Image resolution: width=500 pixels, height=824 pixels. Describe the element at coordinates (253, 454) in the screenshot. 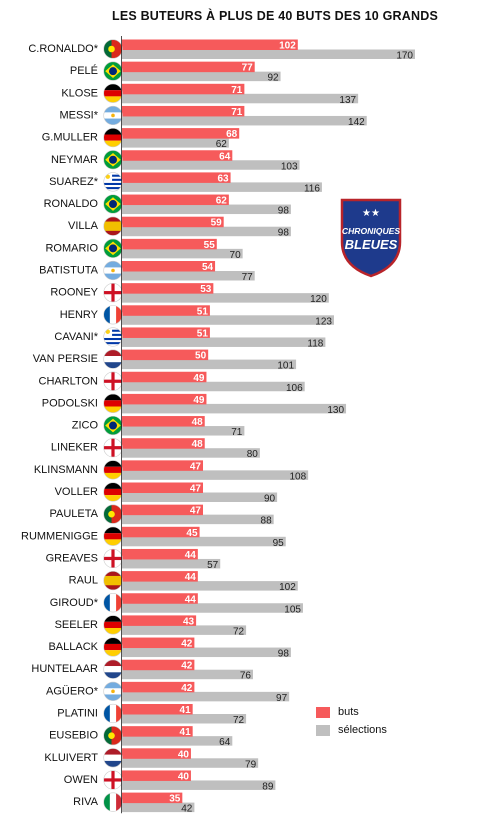

I see `selections-value-label: 80` at that location.